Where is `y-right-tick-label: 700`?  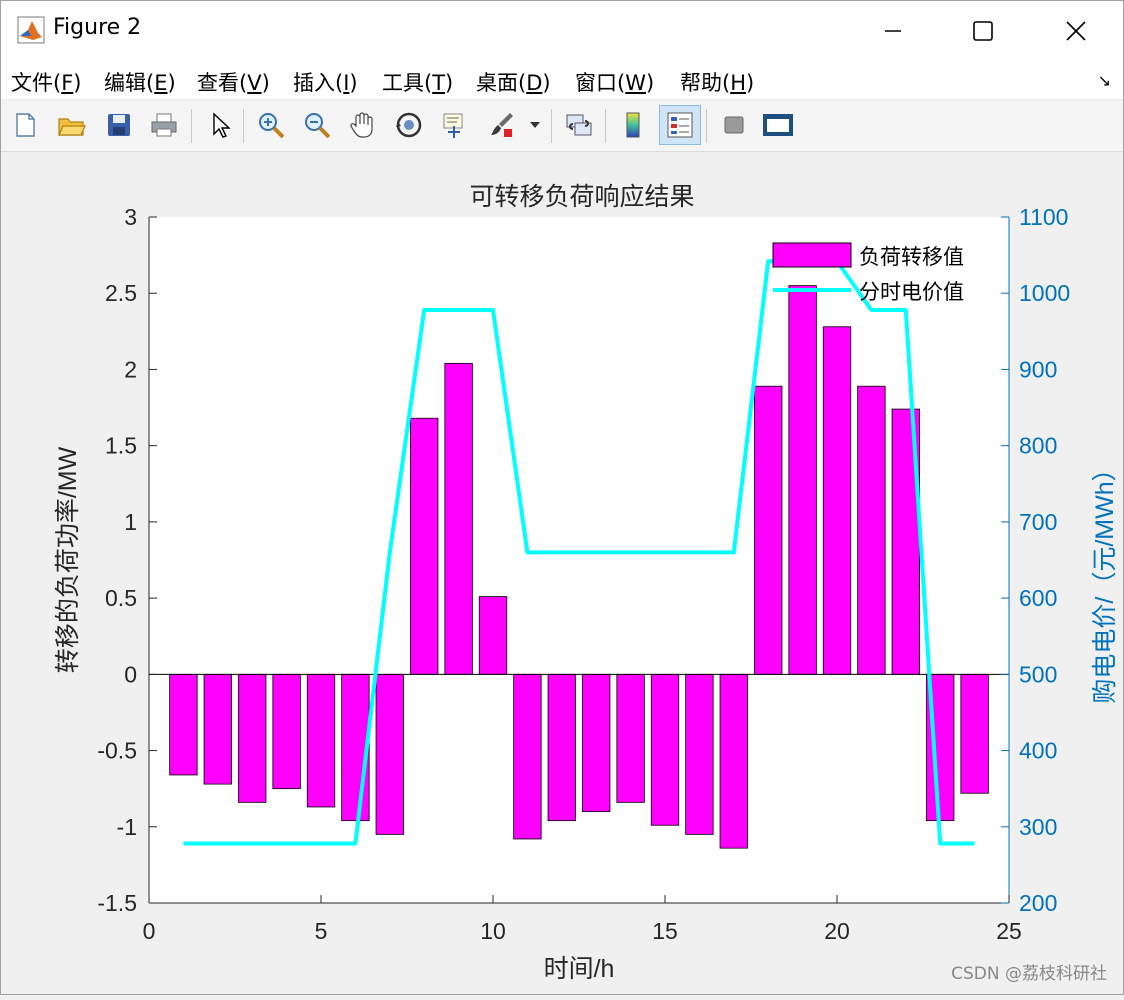 y-right-tick-label: 700 is located at coordinates (1038, 522).